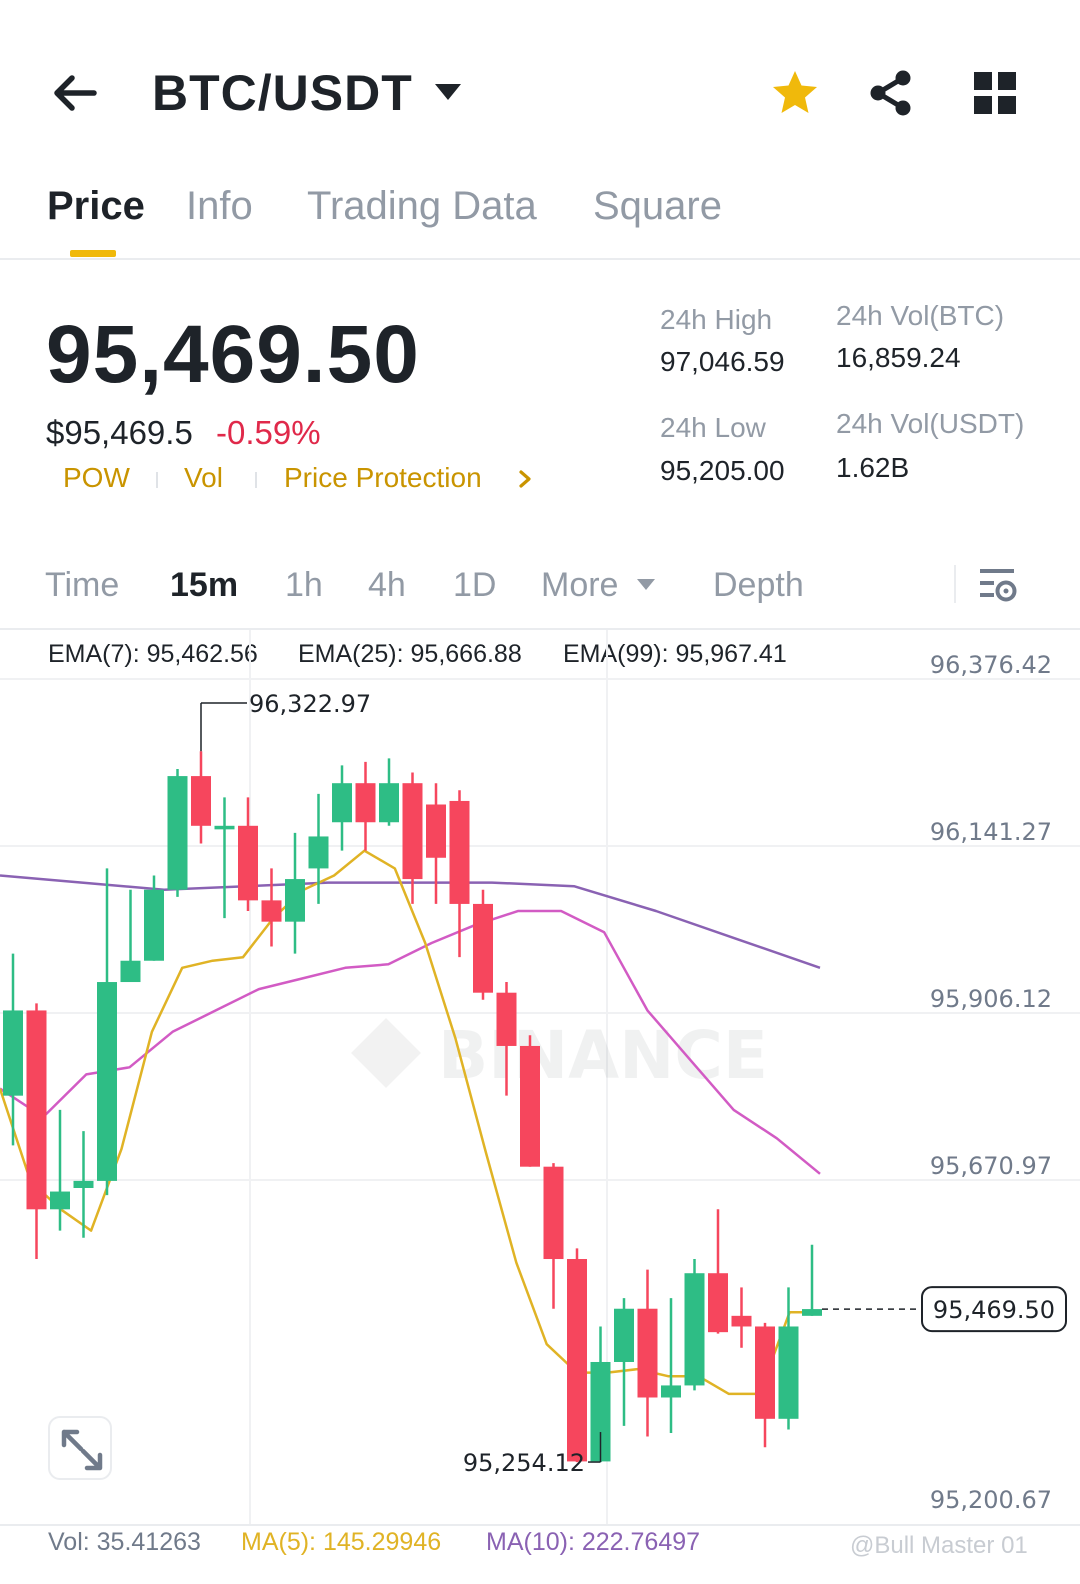  What do you see at coordinates (930, 423) in the screenshot?
I see `stat-vol-usdt-label: 24h Vol(USDT)` at bounding box center [930, 423].